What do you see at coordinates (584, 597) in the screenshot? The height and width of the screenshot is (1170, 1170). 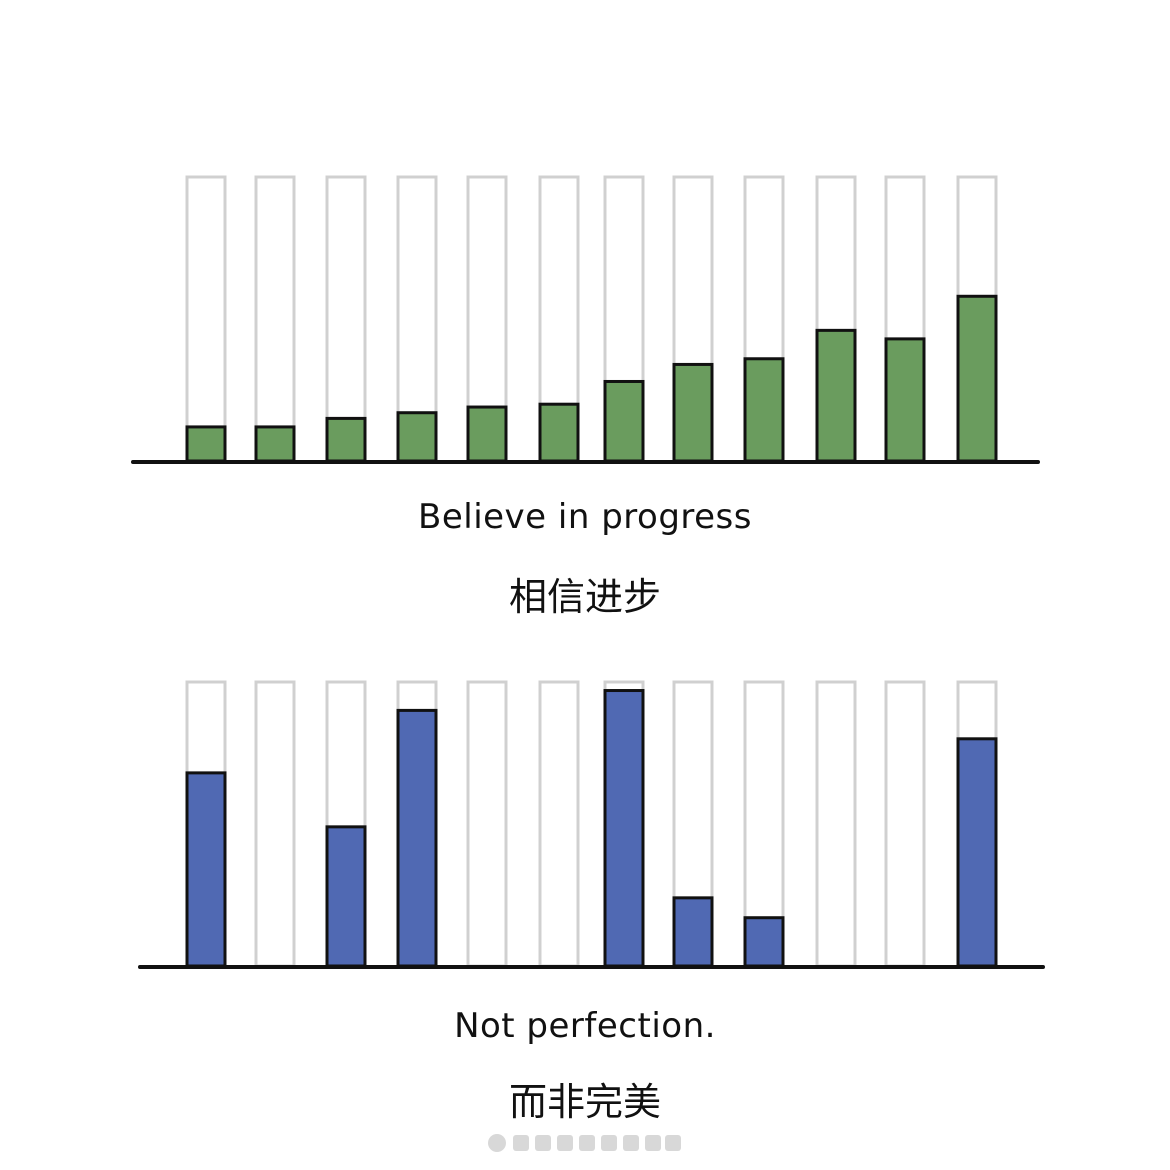 I see `progress-caption-zh: 相信进步` at bounding box center [584, 597].